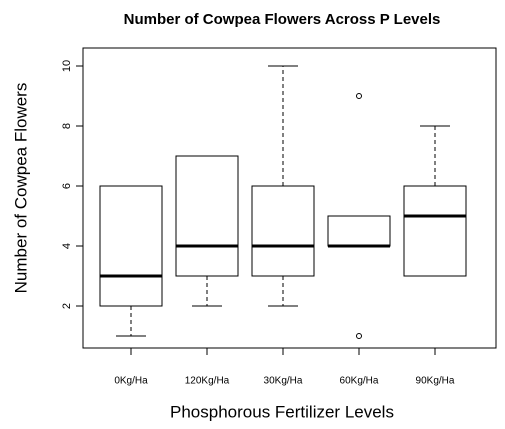  What do you see at coordinates (67, 246) in the screenshot?
I see `y-tick-label: 4` at bounding box center [67, 246].